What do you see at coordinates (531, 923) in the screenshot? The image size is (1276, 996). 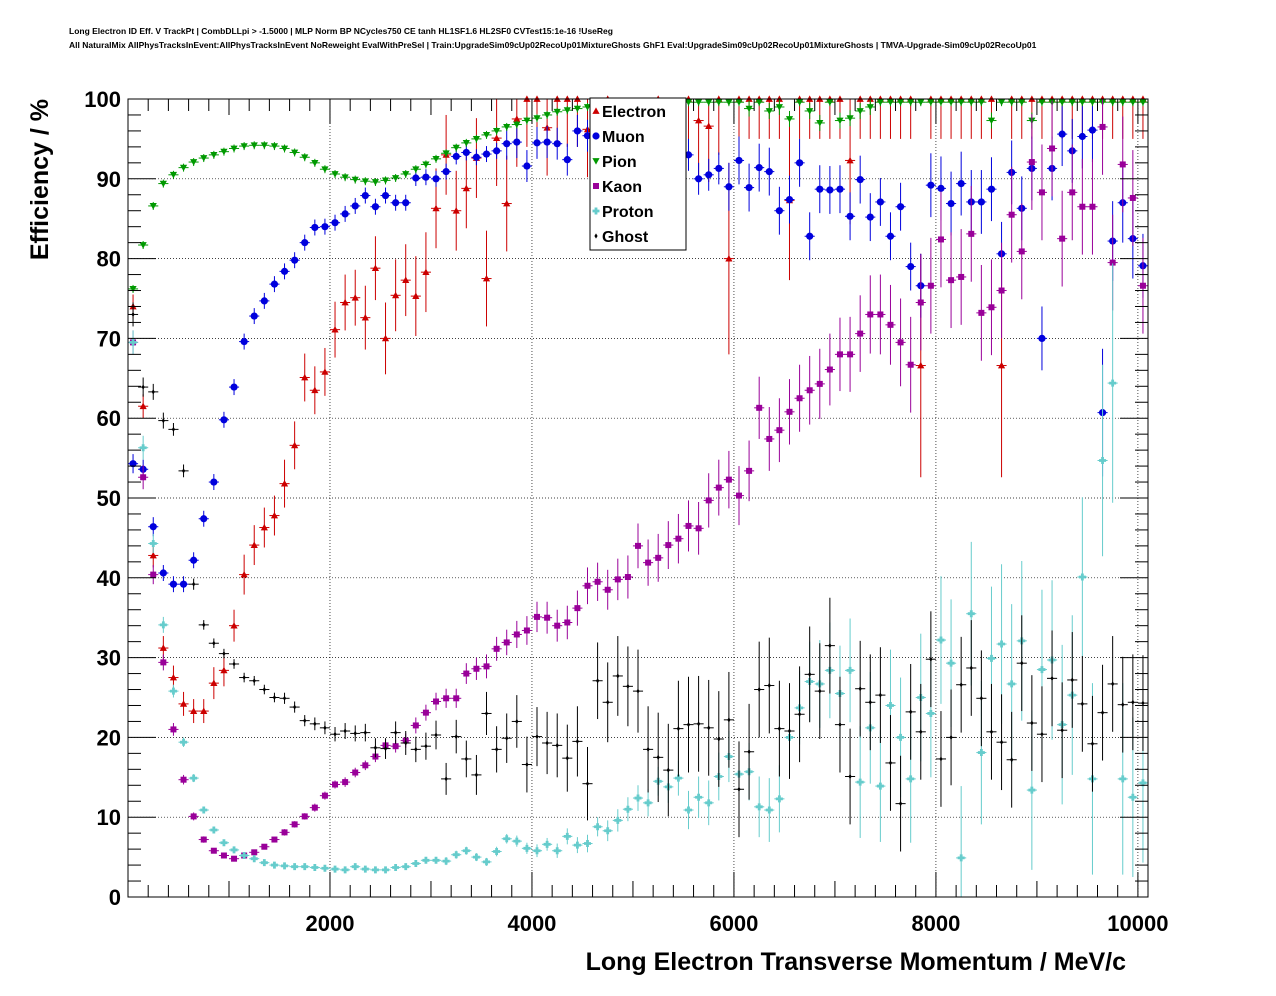 I see `x-tick-label: 4000` at bounding box center [531, 923].